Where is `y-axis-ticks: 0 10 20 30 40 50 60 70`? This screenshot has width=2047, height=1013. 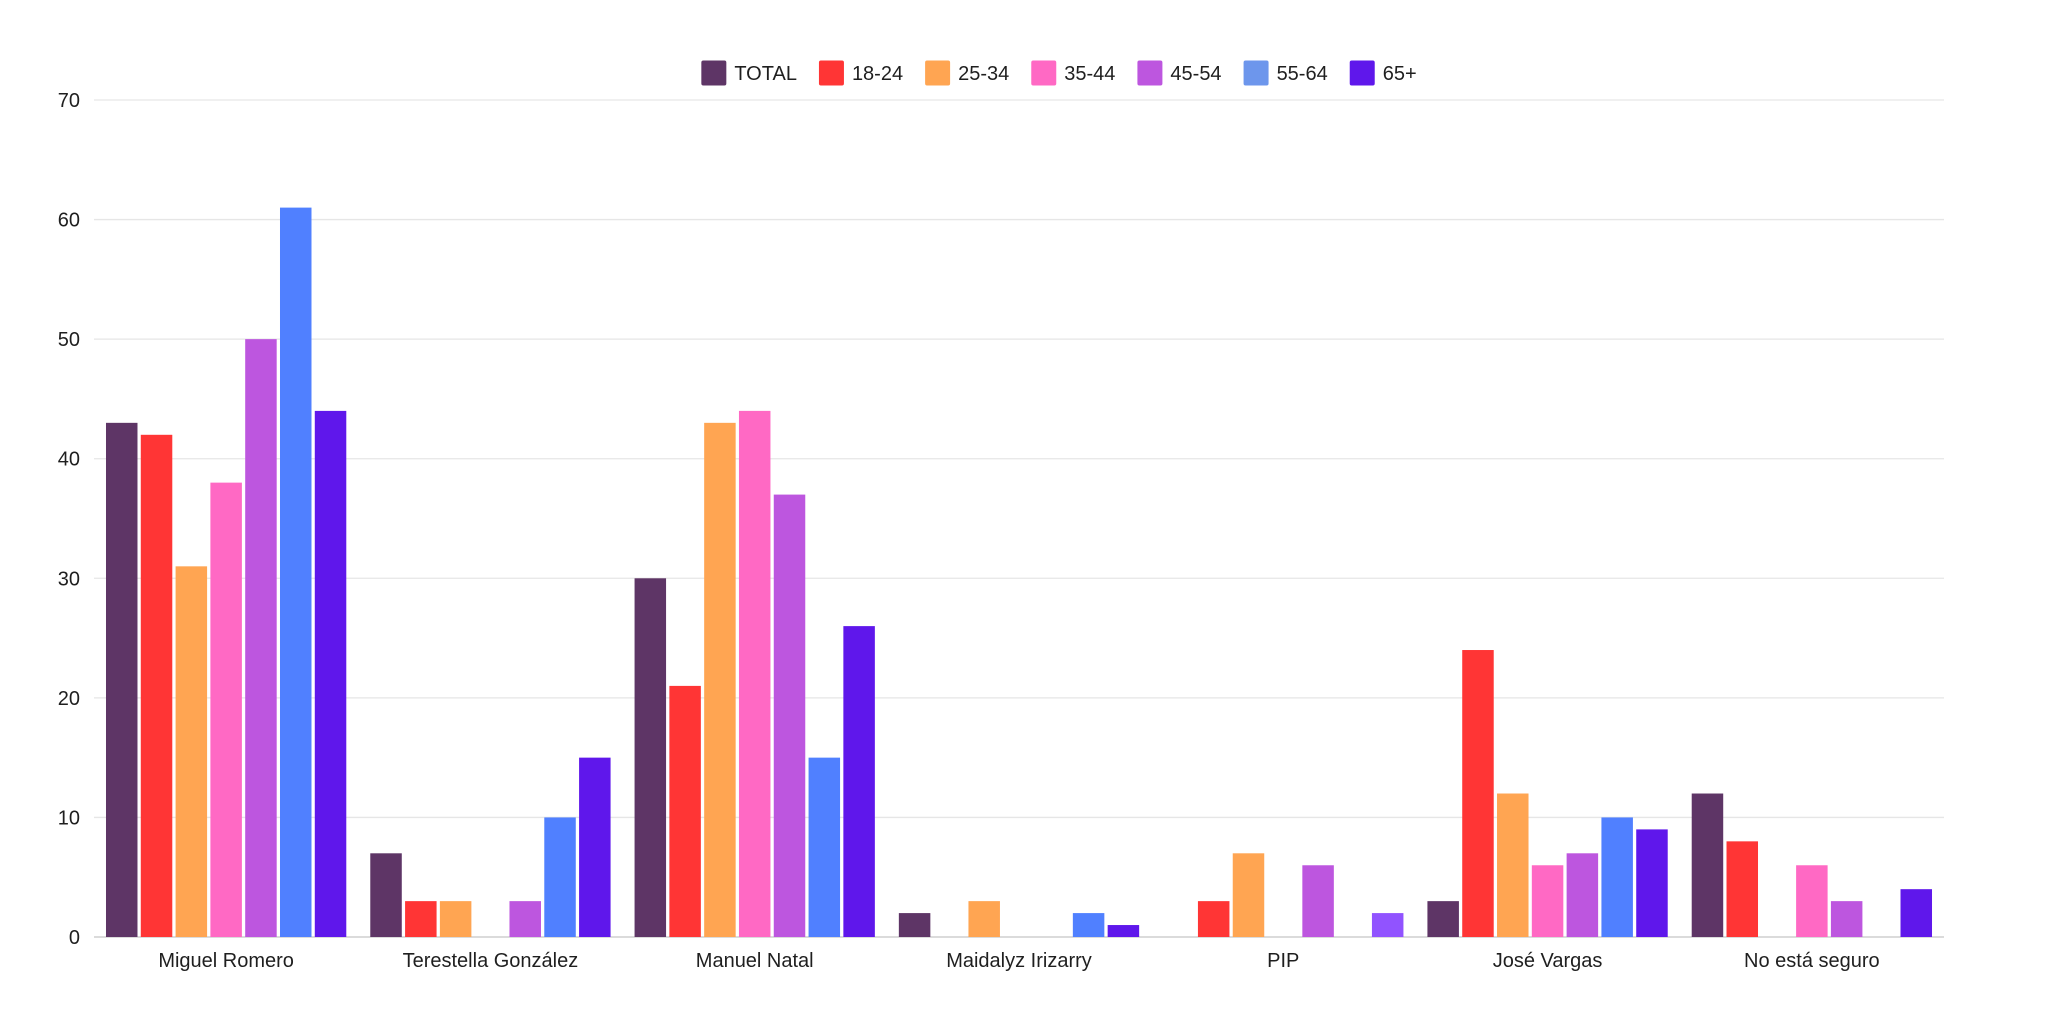
y-axis-ticks: 0 10 20 30 40 50 60 70 is located at coordinates (69, 519).